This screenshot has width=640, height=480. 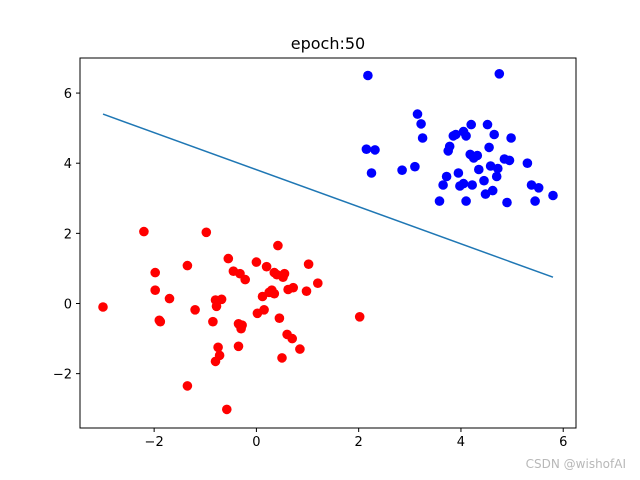 I want to click on x-tick-label: −2, so click(x=154, y=442).